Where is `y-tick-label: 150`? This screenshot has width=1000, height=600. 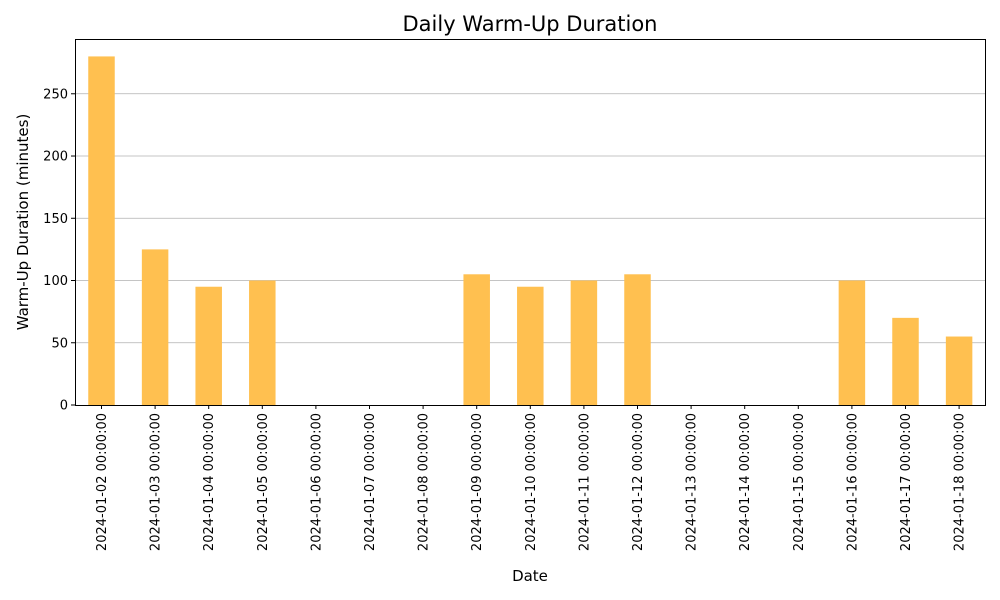
y-tick-label: 150 is located at coordinates (55, 219).